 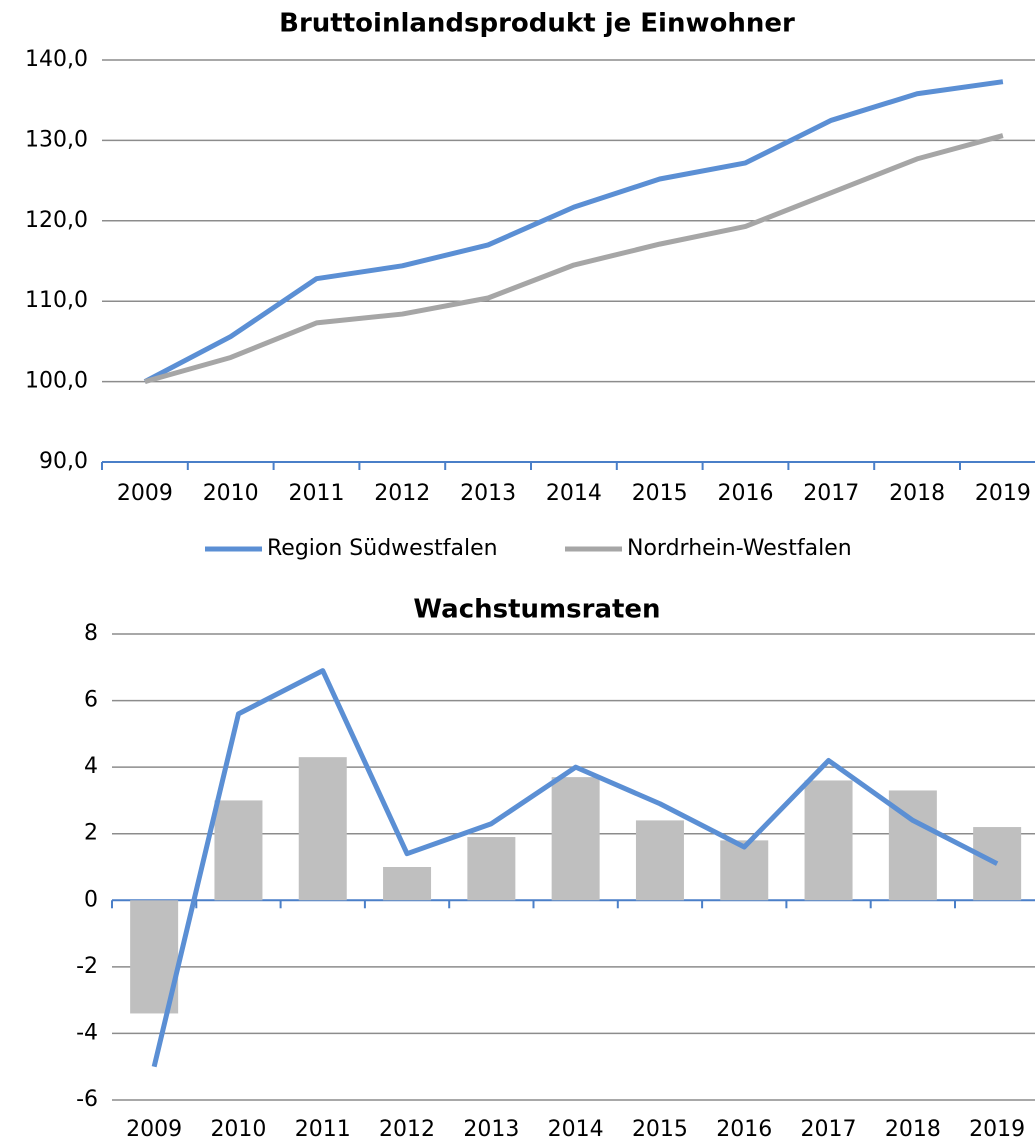 What do you see at coordinates (536, 610) in the screenshot?
I see `chart-title: Wachstumsraten` at bounding box center [536, 610].